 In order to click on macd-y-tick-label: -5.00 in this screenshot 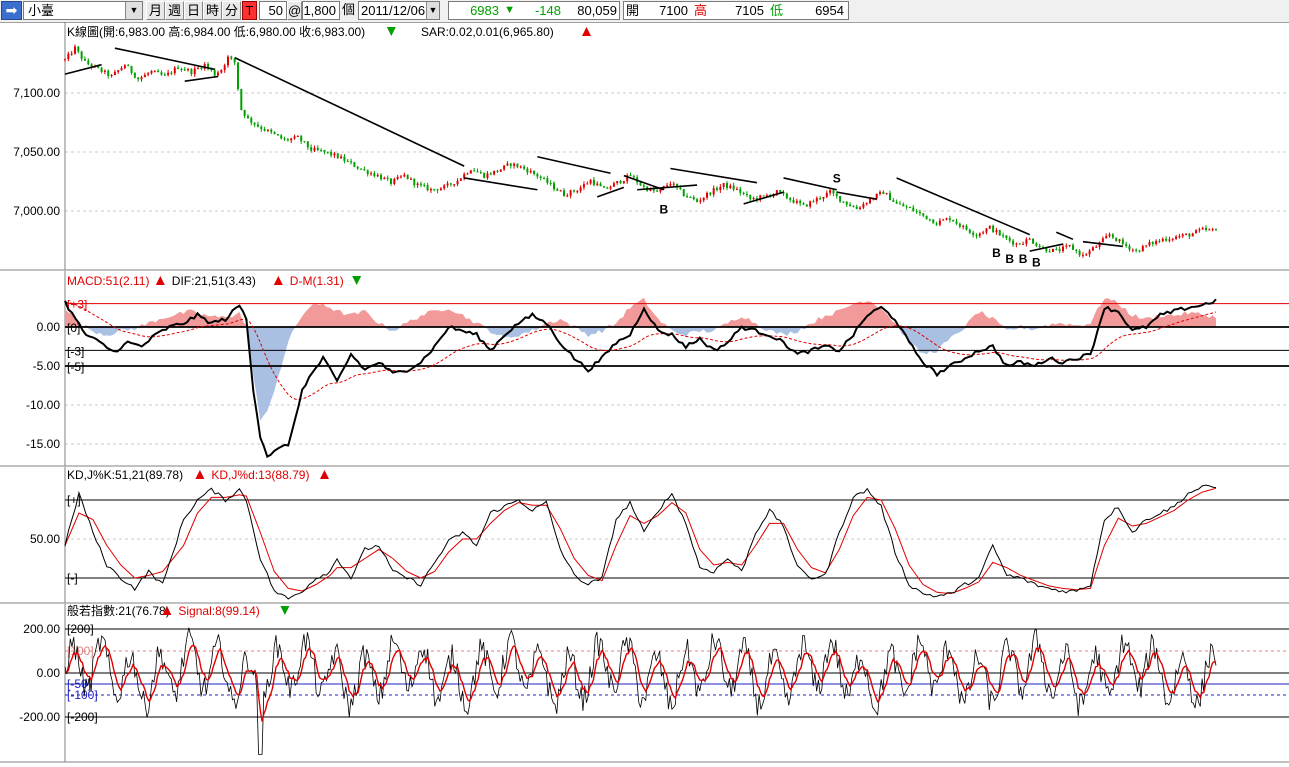, I will do `click(47, 366)`.